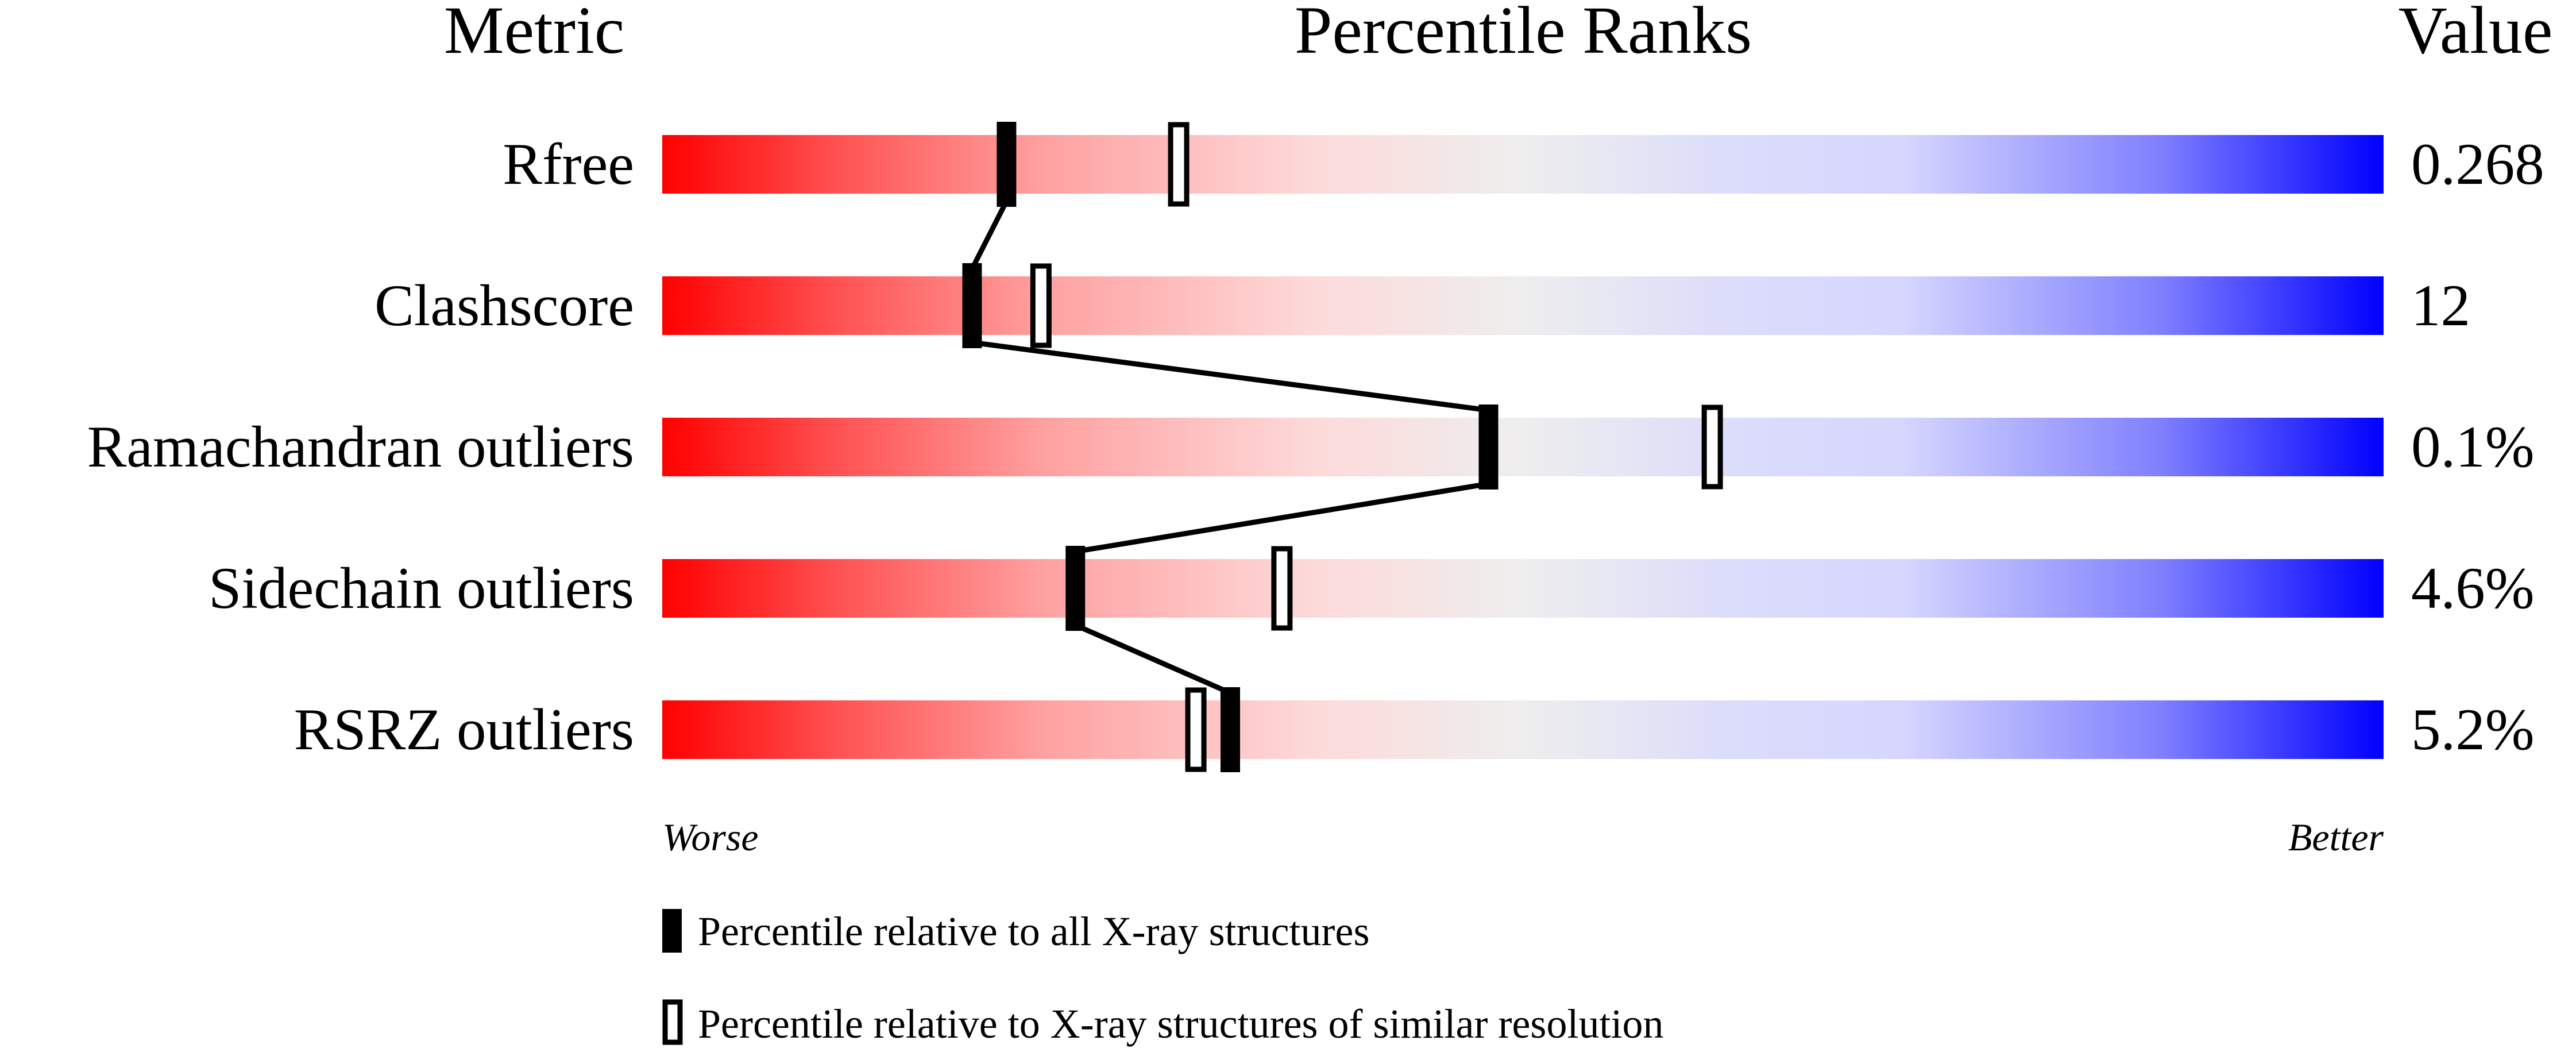 This screenshot has width=2576, height=1048. I want to click on metric-label: RSRZ outliers, so click(464, 729).